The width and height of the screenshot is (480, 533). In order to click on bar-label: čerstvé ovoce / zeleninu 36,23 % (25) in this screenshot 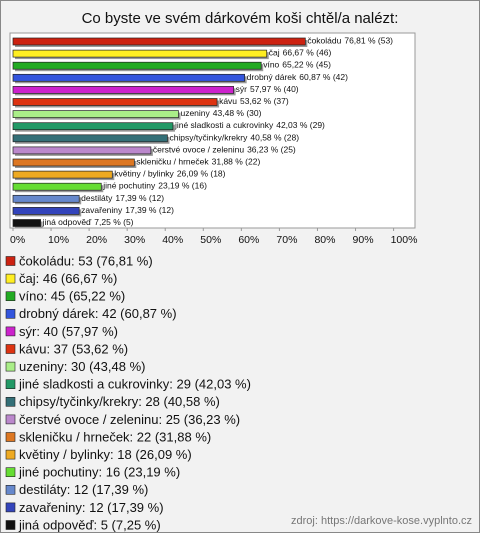, I will do `click(224, 150)`.